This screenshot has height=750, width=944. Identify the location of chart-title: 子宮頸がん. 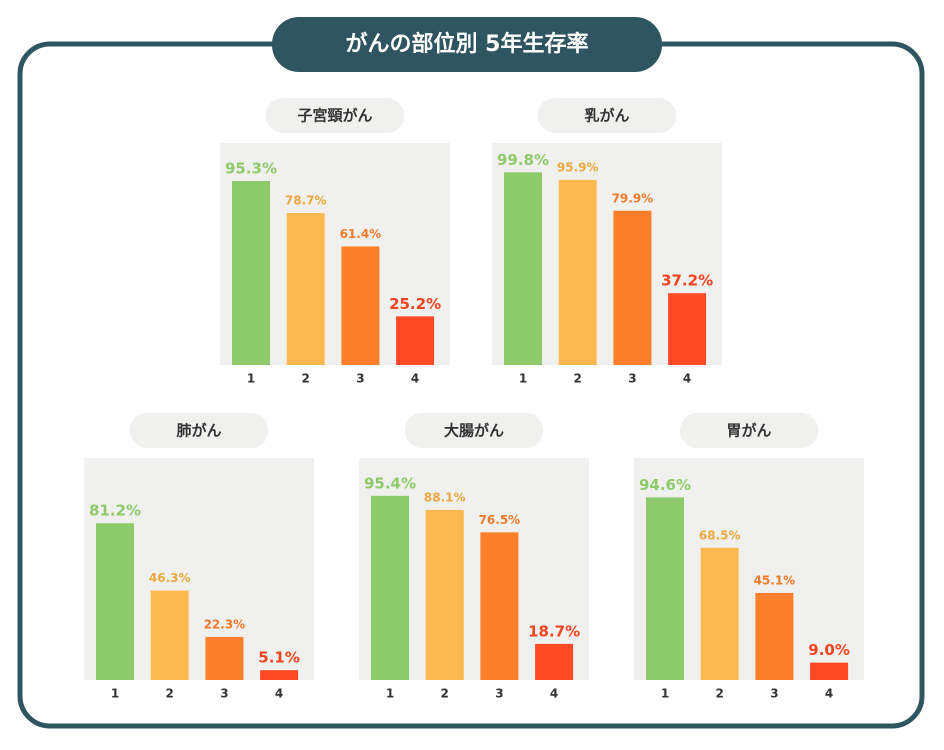
(334, 116).